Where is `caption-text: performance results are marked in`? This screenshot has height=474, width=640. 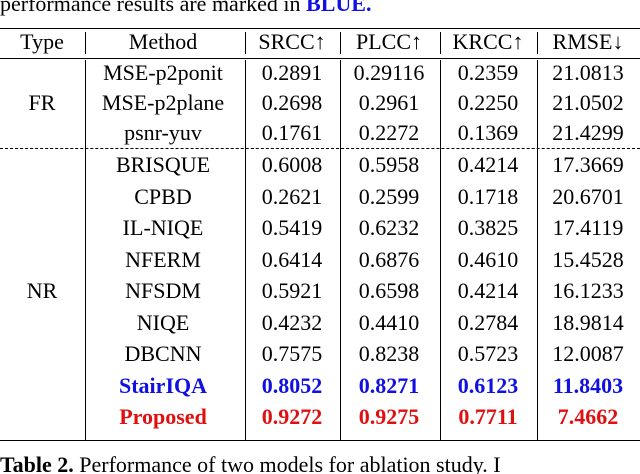
caption-text: performance results are marked in is located at coordinates (150, 8).